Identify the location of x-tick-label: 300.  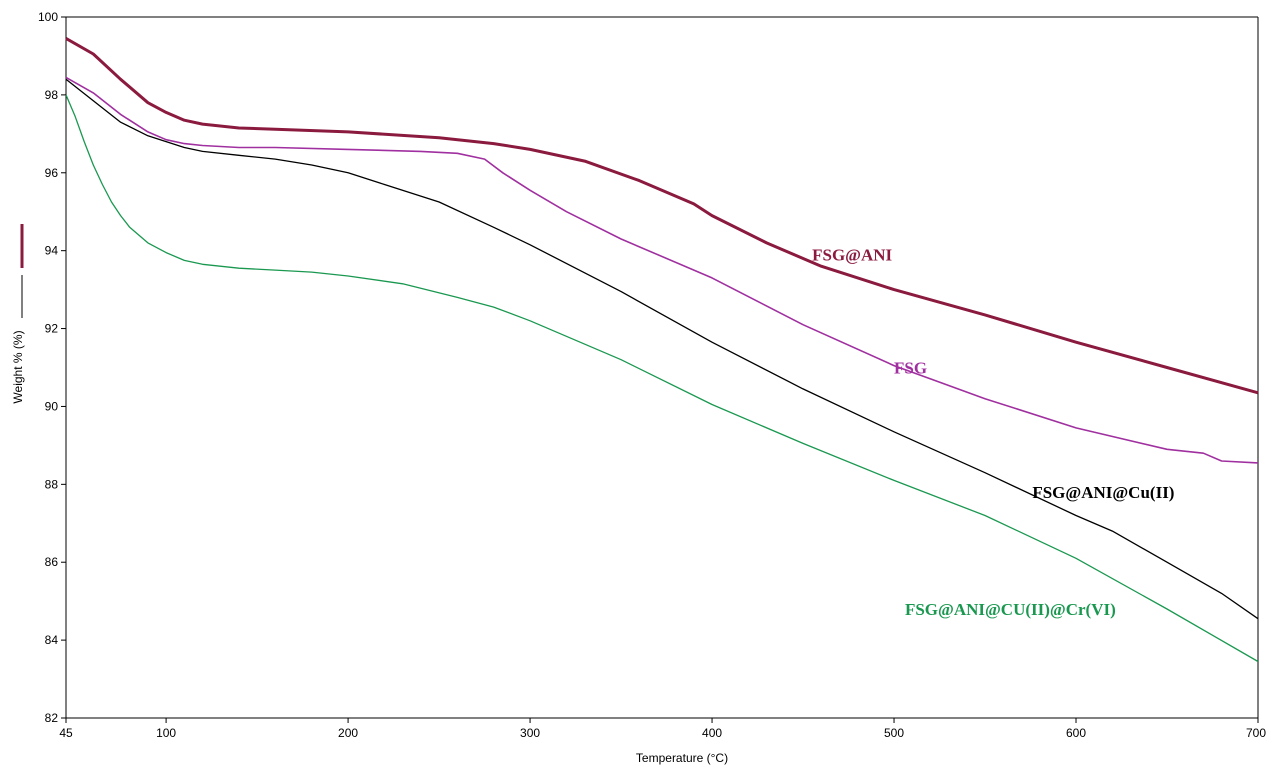
(530, 733).